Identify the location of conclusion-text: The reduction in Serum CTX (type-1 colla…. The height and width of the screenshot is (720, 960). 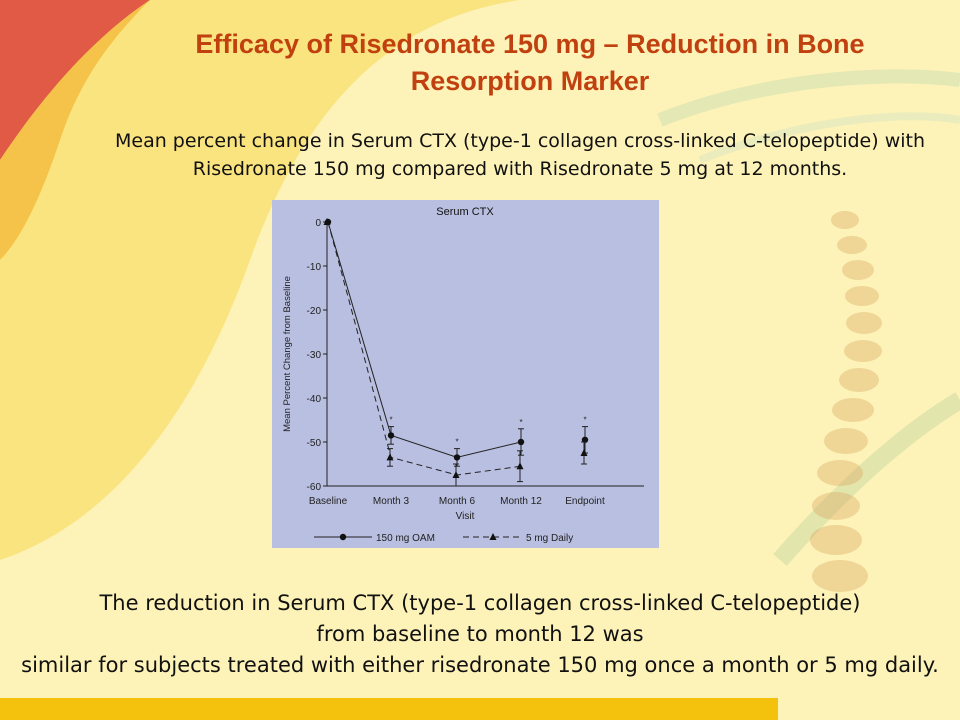
(480, 634).